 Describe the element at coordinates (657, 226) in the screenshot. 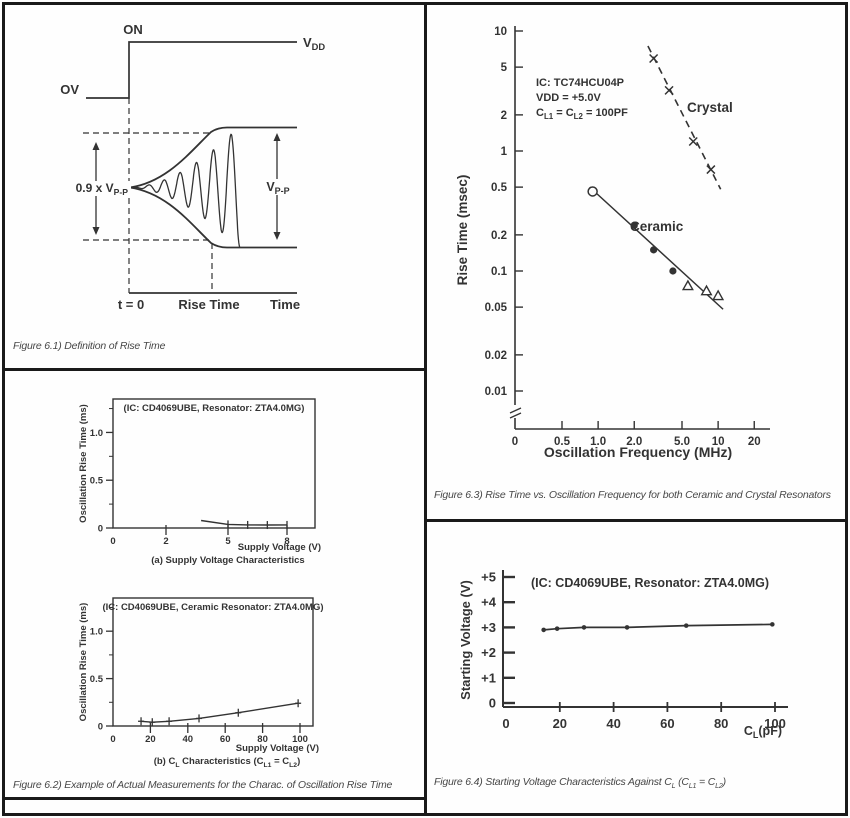

I see `ceramic-series-label: Ceramic` at that location.